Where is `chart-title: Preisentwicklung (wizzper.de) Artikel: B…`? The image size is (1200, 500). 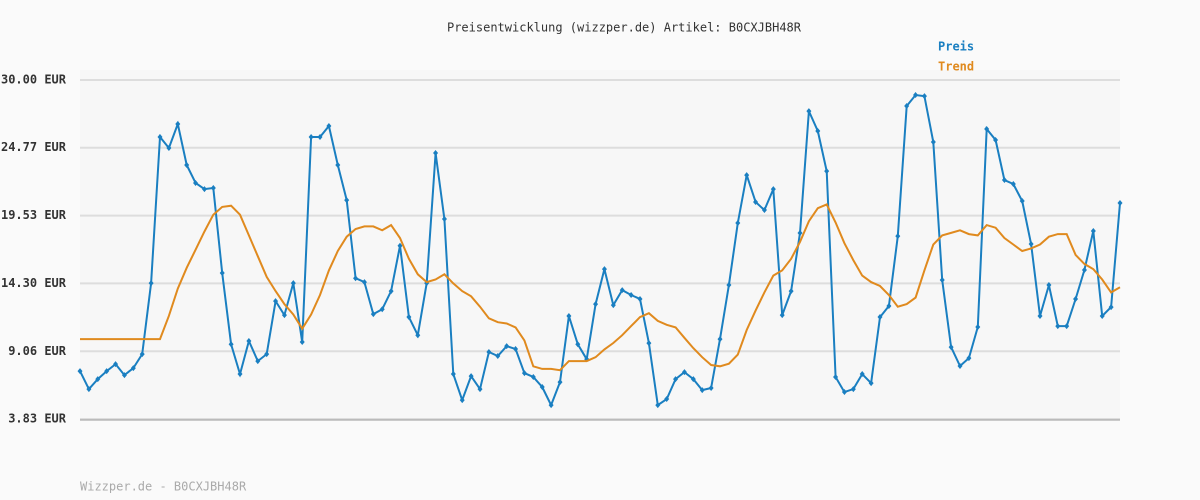 chart-title: Preisentwicklung (wizzper.de) Artikel: B… is located at coordinates (624, 28).